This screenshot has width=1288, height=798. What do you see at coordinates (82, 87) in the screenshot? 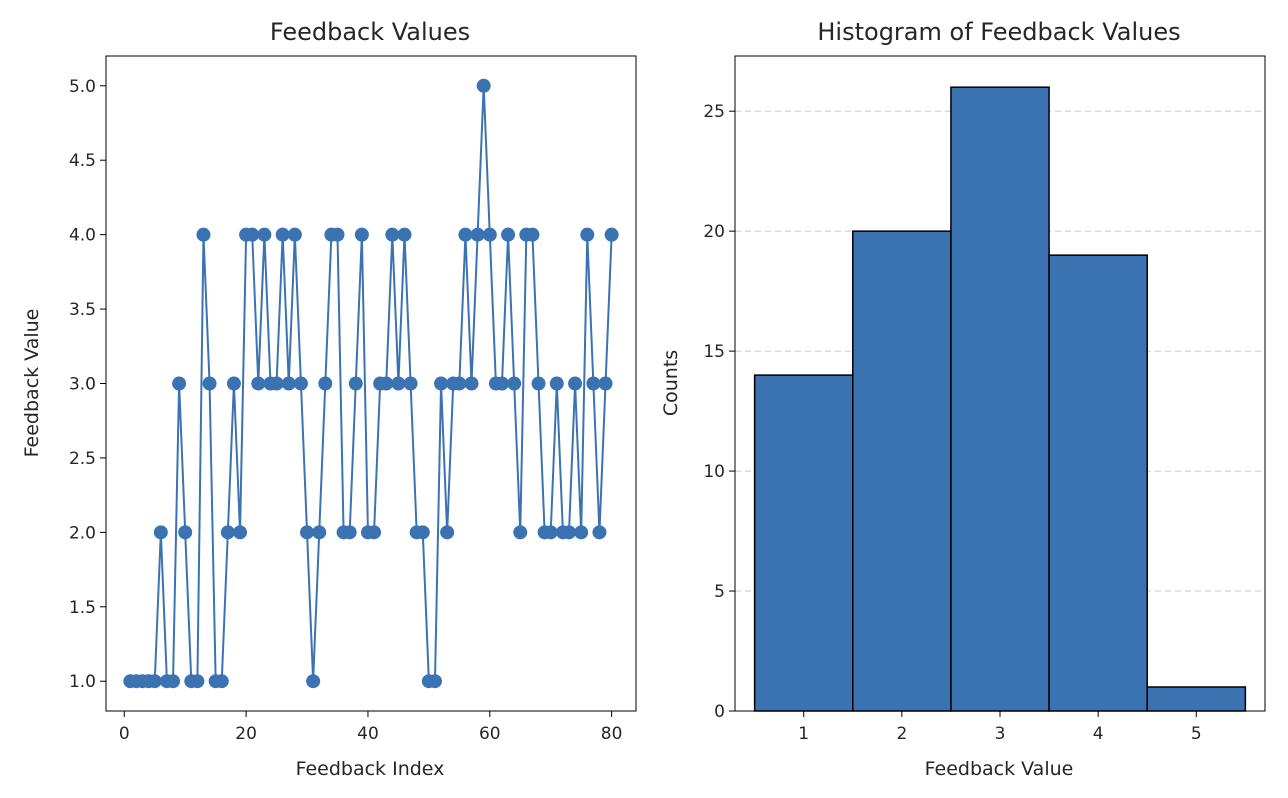
I see `line-chart-y-tick-label: 5.0` at bounding box center [82, 87].